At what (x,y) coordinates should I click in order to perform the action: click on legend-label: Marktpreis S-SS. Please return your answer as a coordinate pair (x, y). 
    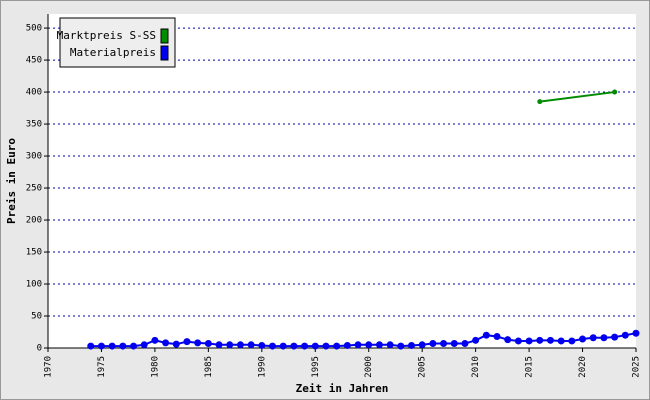
    Looking at the image, I should click on (106, 35).